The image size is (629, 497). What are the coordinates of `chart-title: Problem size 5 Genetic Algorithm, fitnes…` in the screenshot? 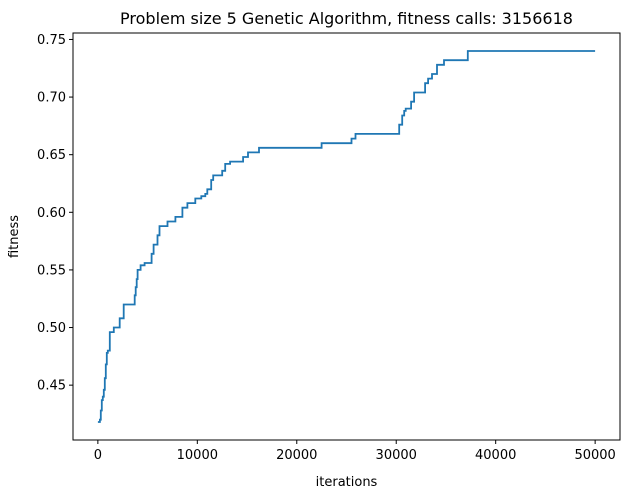 It's located at (346, 18).